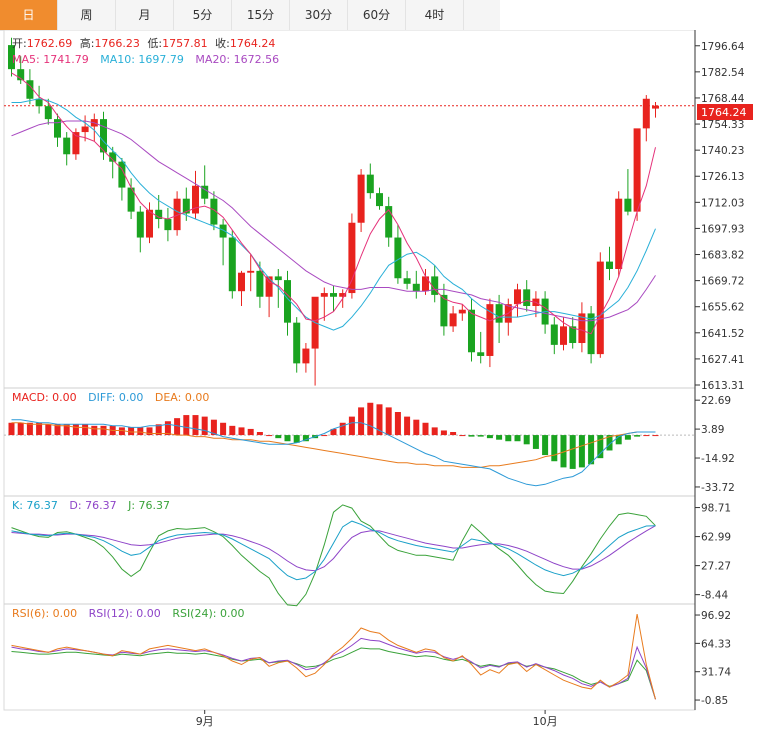  I want to click on price-axis-tick-label: 1669.72, so click(722, 282).